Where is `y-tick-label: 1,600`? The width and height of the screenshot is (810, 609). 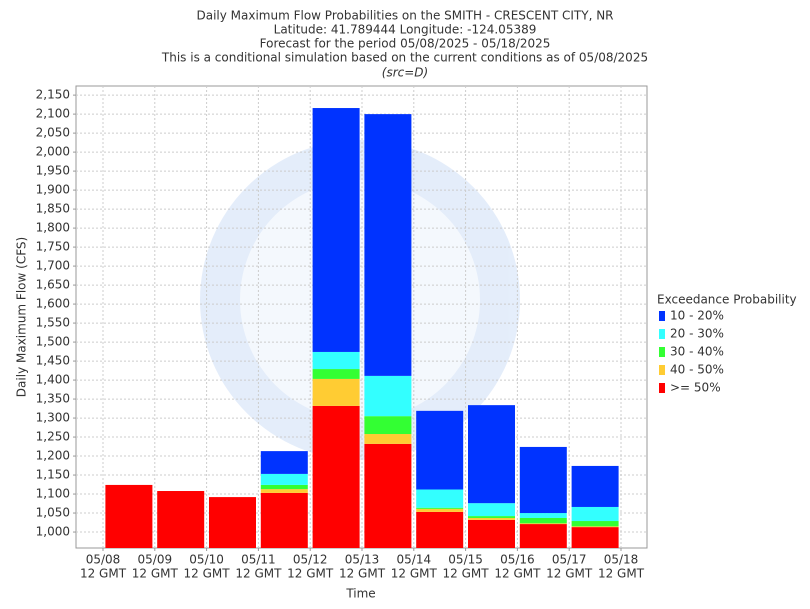
y-tick-label: 1,600 is located at coordinates (53, 304).